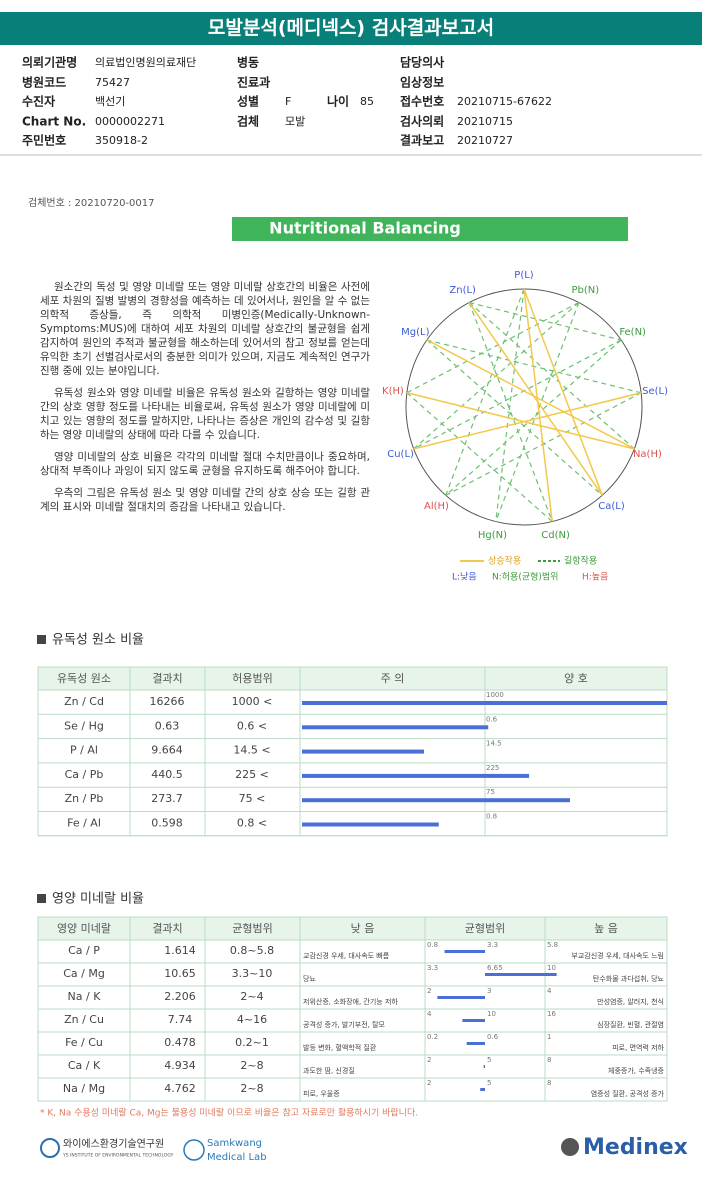 Image resolution: width=702 pixels, height=1182 pixels. What do you see at coordinates (485, 140) in the screenshot?
I see `info-value: 20210727` at bounding box center [485, 140].